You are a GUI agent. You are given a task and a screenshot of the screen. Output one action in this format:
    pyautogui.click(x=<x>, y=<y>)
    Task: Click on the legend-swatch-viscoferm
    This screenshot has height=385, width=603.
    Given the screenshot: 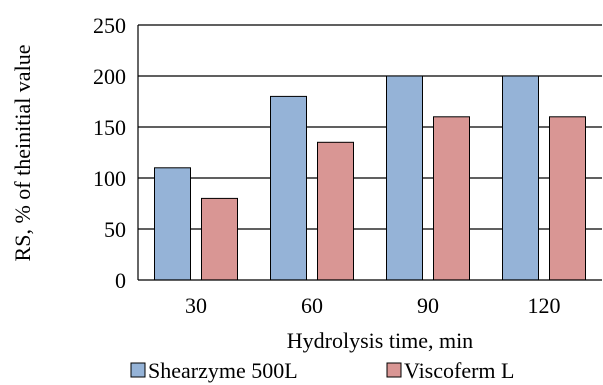 What is the action you would take?
    pyautogui.click(x=394, y=370)
    